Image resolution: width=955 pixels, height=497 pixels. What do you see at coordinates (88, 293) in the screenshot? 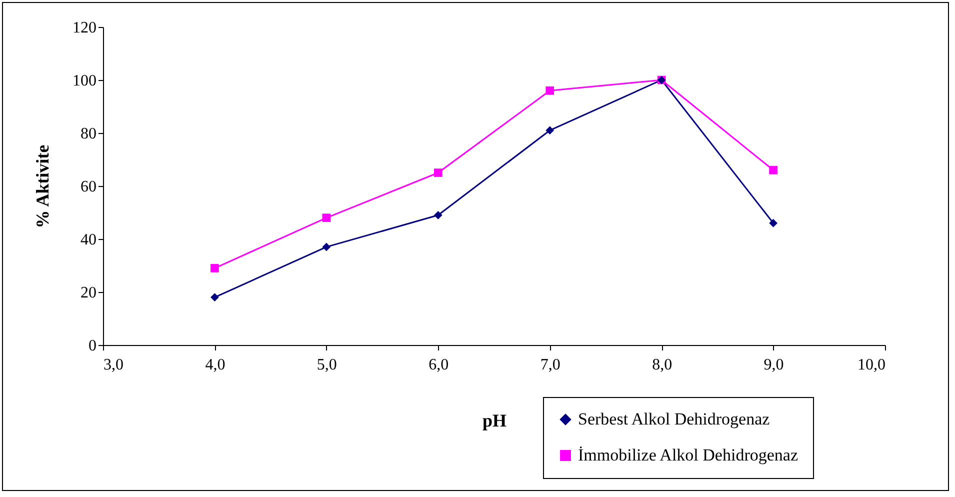
I see `y-tick-label: 20` at bounding box center [88, 293].